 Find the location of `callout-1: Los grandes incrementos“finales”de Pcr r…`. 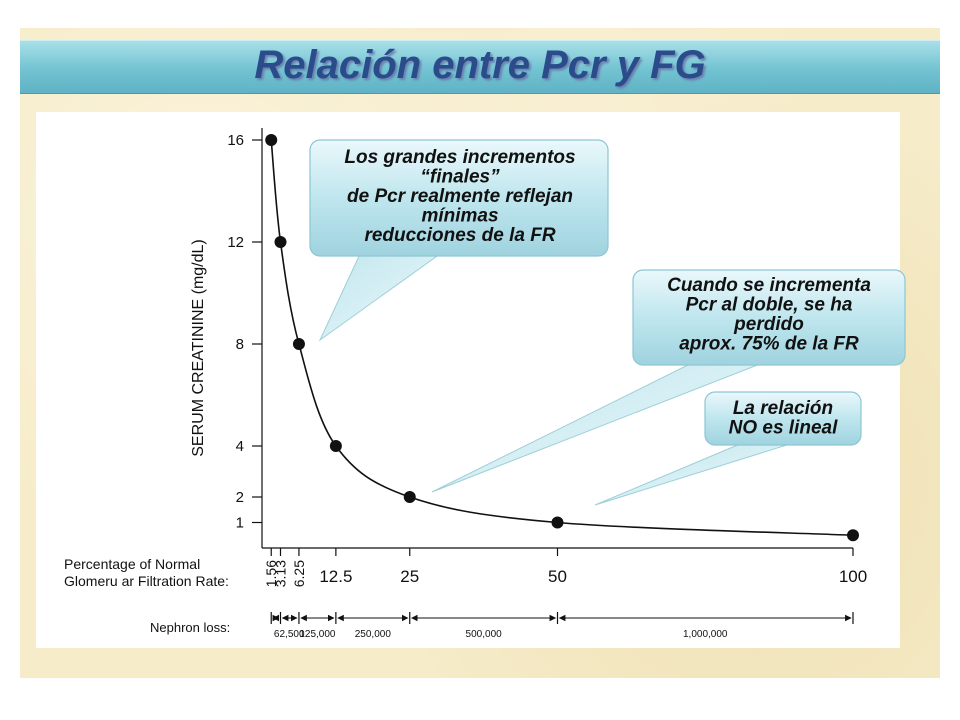

callout-1: Los grandes incrementos“finales”de Pcr r… is located at coordinates (459, 240).